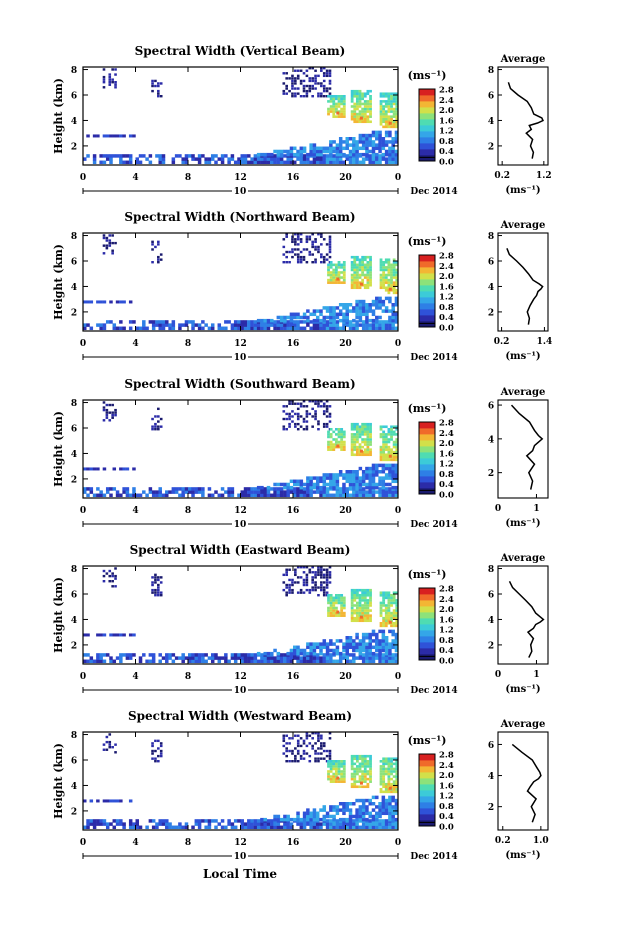  Describe the element at coordinates (240, 874) in the screenshot. I see `x-axis-label: Local Time` at that location.